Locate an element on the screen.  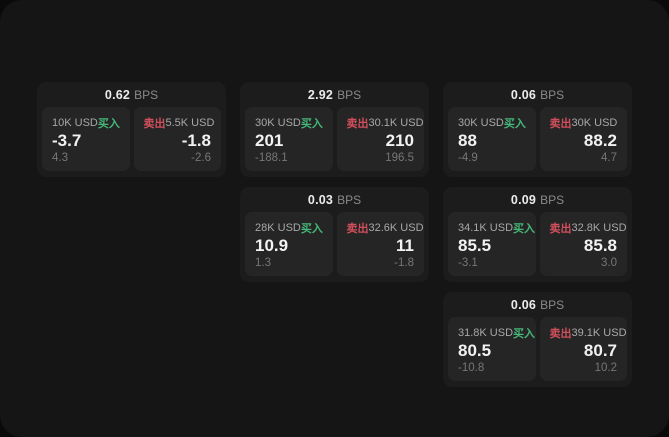
spread-header: 0.03 BPS is located at coordinates (334, 199).